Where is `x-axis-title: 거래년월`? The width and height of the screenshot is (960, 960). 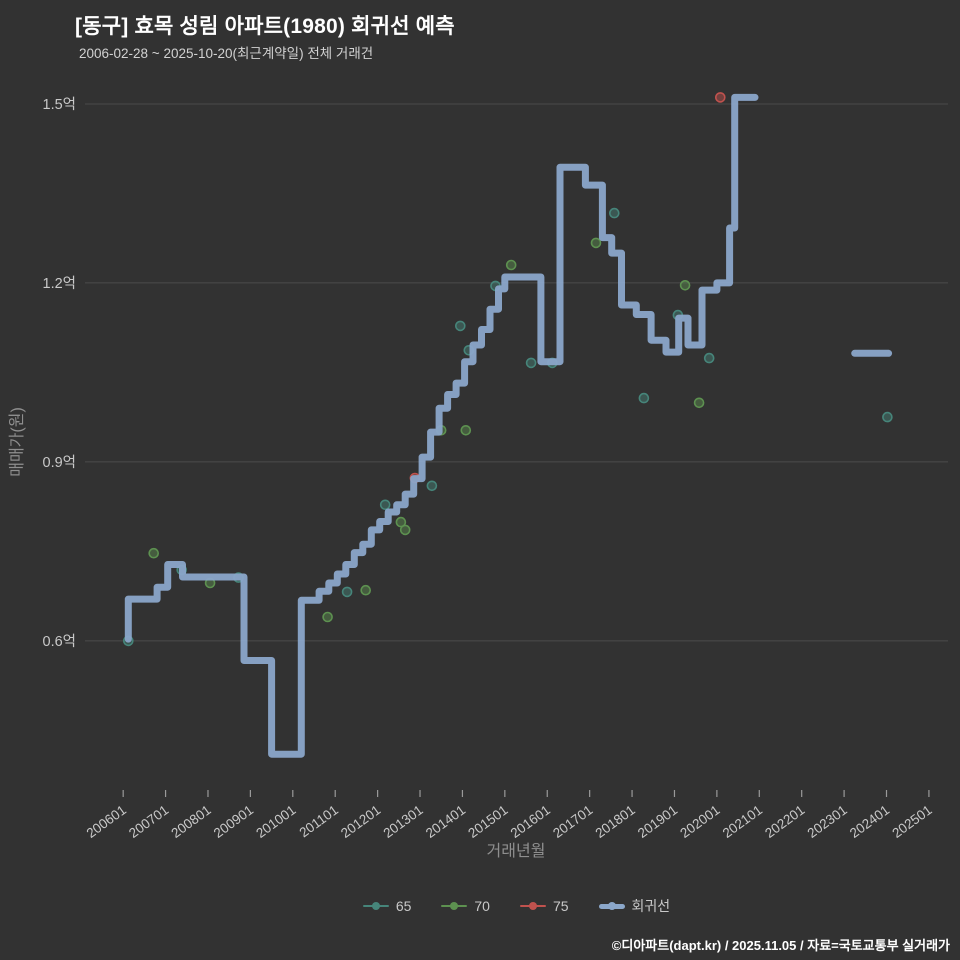 x-axis-title: 거래년월 is located at coordinates (516, 851).